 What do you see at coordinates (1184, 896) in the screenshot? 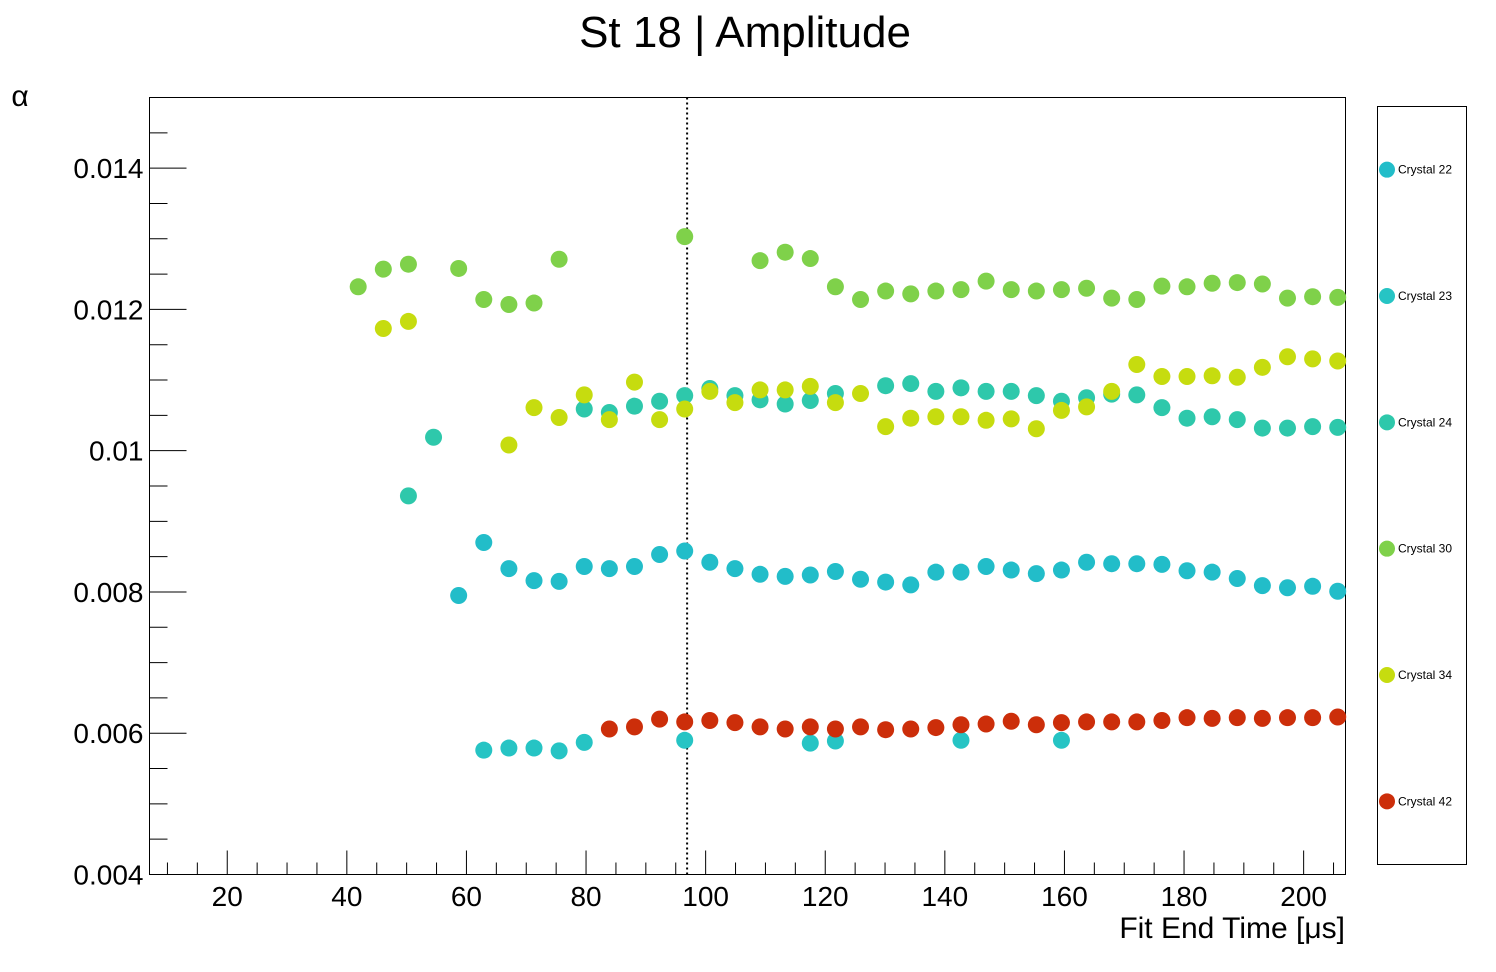
I see `x-tick-label: 180` at bounding box center [1184, 896].